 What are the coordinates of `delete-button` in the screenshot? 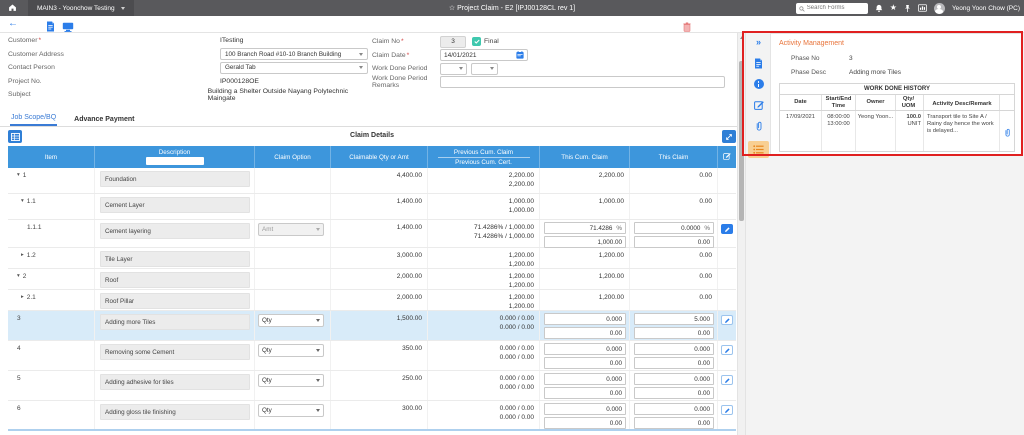 It's located at (687, 28).